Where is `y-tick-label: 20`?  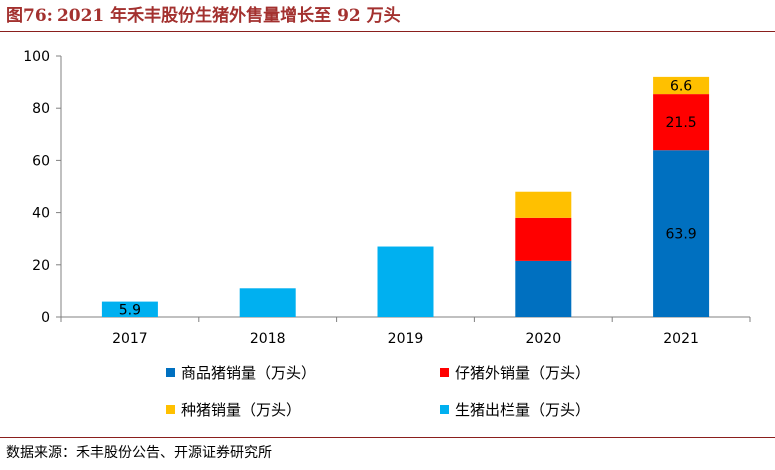
y-tick-label: 20 is located at coordinates (41, 266).